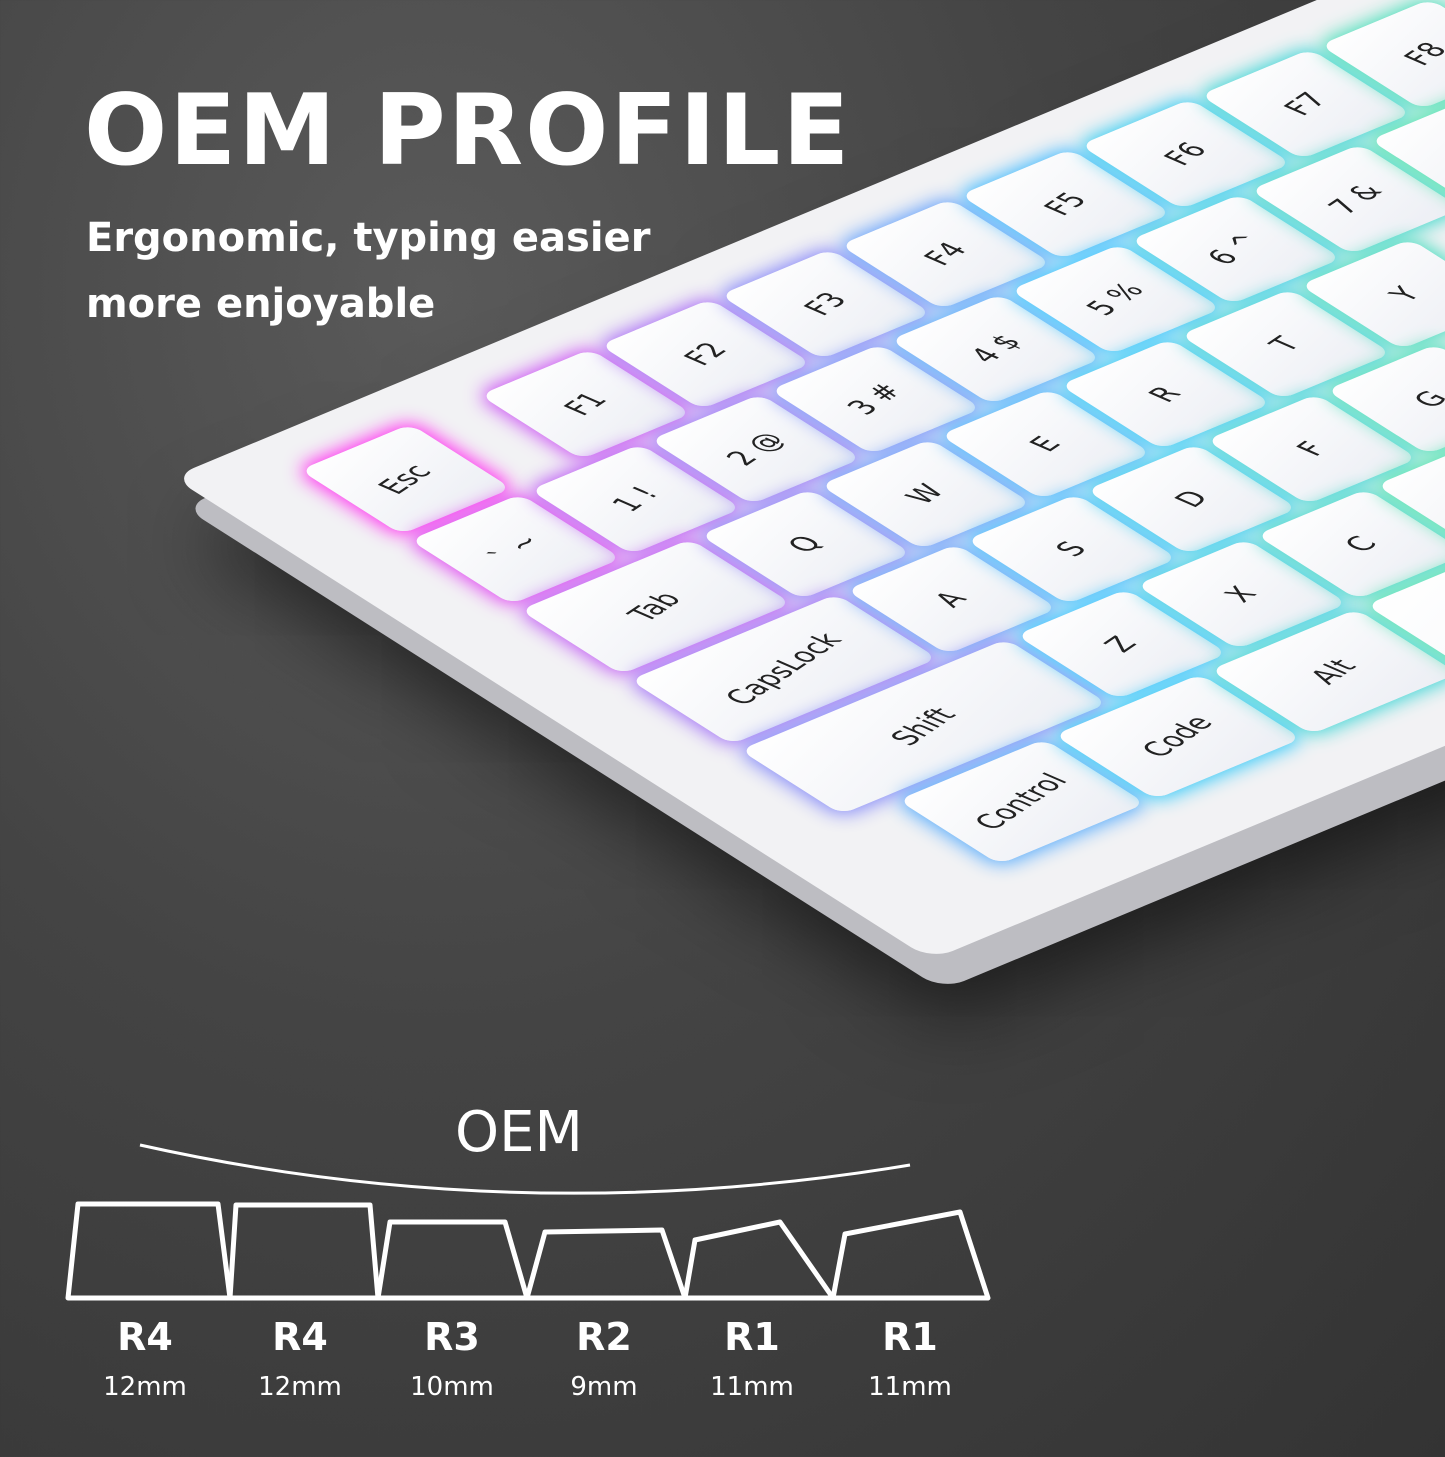 Image resolution: width=1445 pixels, height=1457 pixels. What do you see at coordinates (452, 1337) in the screenshot?
I see `row-label: R3` at bounding box center [452, 1337].